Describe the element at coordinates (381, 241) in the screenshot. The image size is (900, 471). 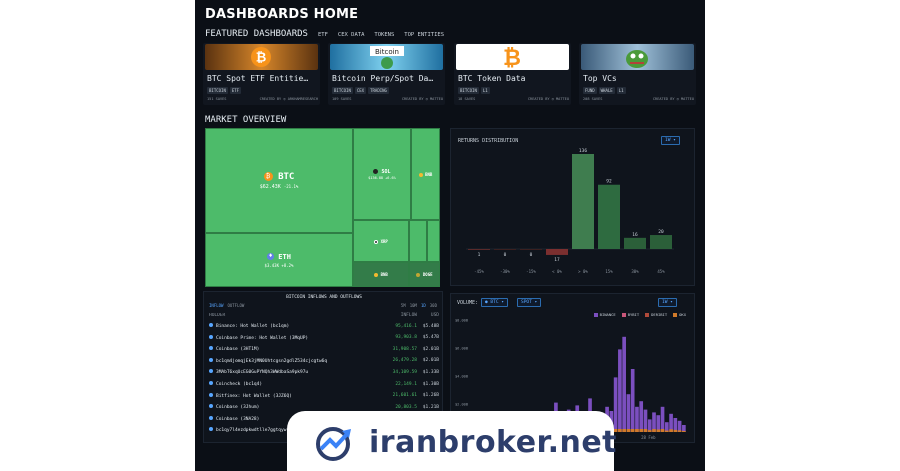
I see `treemap-tile-xrp: XRP` at that location.